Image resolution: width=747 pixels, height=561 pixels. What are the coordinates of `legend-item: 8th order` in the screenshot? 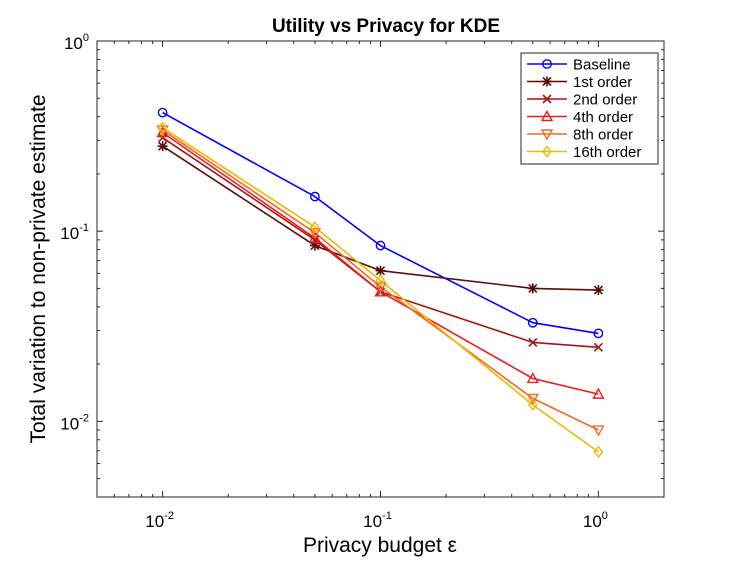 It's located at (580, 135).